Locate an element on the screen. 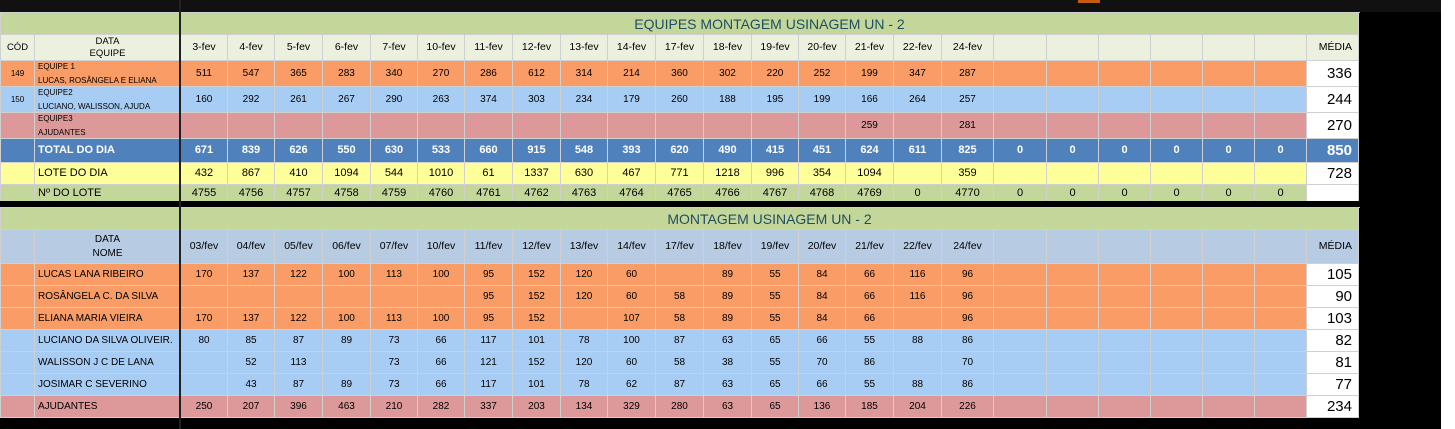 This screenshot has width=1455, height=429. team-value: 252 is located at coordinates (822, 73).